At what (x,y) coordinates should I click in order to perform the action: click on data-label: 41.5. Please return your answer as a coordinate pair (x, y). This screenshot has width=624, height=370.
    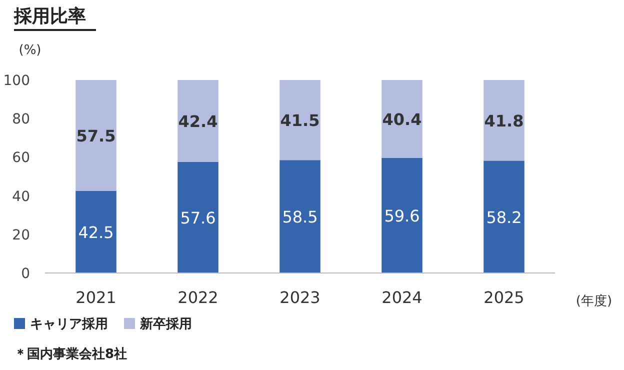
    Looking at the image, I should click on (300, 120).